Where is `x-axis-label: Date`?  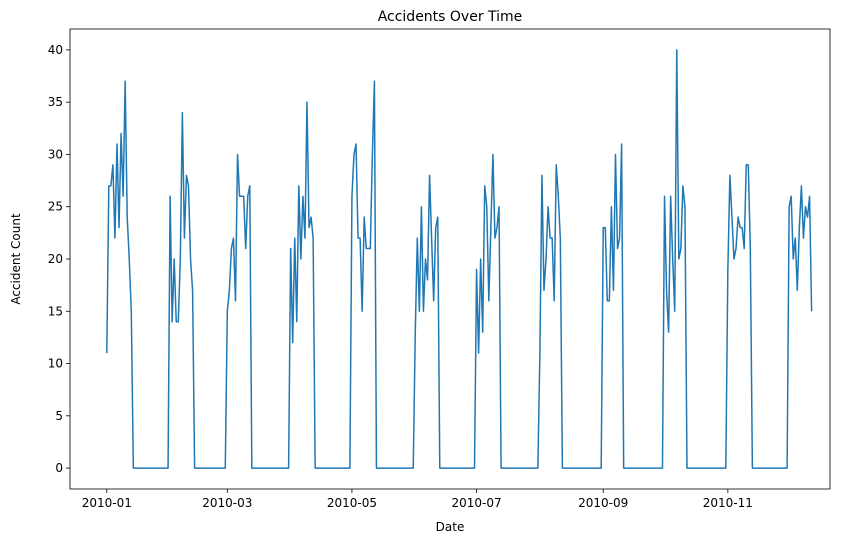 x-axis-label: Date is located at coordinates (450, 527).